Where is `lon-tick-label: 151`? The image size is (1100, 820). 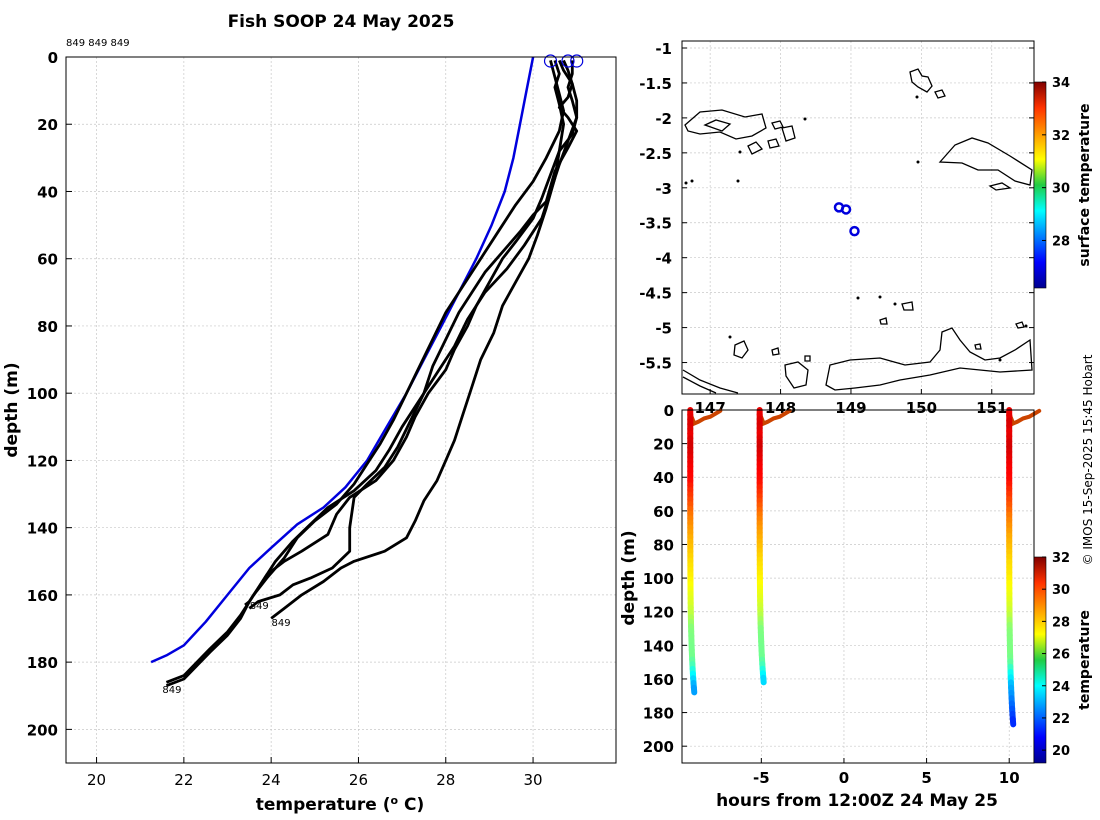 lon-tick-label: 151 is located at coordinates (991, 408).